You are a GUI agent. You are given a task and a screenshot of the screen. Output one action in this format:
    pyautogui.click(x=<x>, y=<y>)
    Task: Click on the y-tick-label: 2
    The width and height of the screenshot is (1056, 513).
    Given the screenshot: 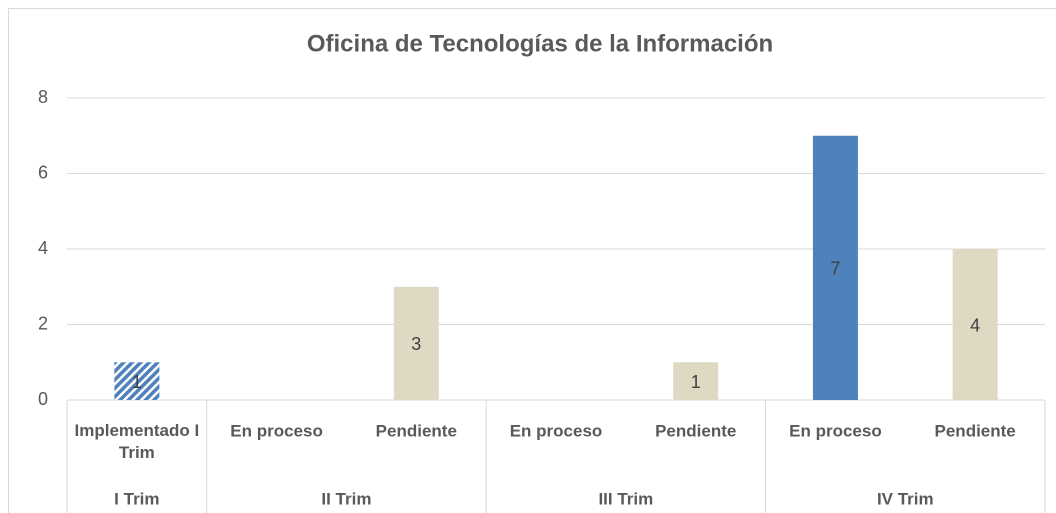 What is the action you would take?
    pyautogui.click(x=43, y=323)
    